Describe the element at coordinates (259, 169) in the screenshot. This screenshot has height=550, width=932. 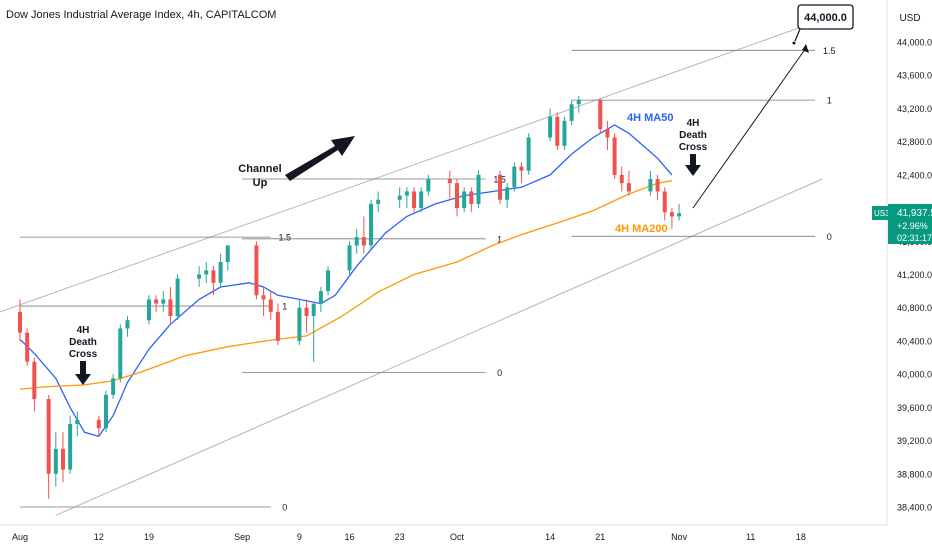
I see `channel-label: Channel` at that location.